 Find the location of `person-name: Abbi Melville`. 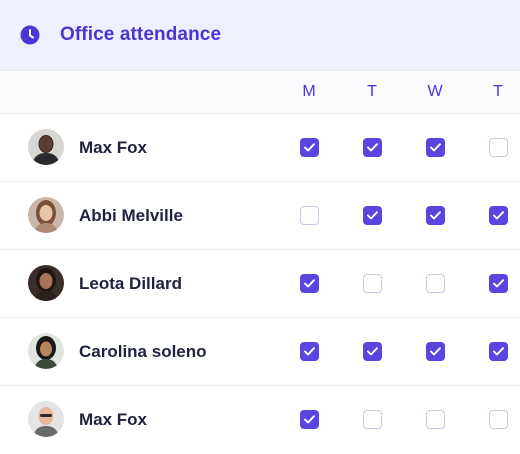

person-name: Abbi Melville is located at coordinates (131, 215).